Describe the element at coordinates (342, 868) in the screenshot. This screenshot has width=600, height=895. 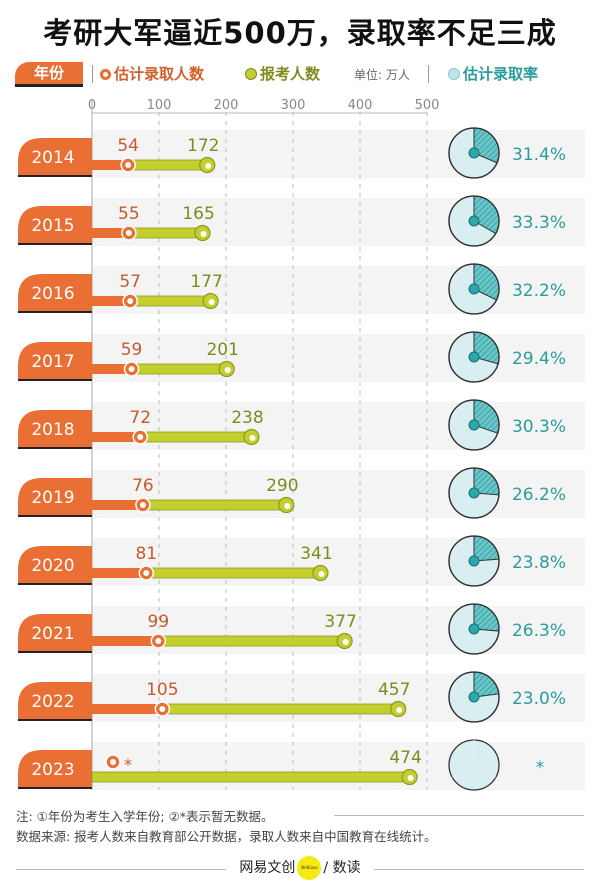
I see `brand-section: / 数读` at that location.